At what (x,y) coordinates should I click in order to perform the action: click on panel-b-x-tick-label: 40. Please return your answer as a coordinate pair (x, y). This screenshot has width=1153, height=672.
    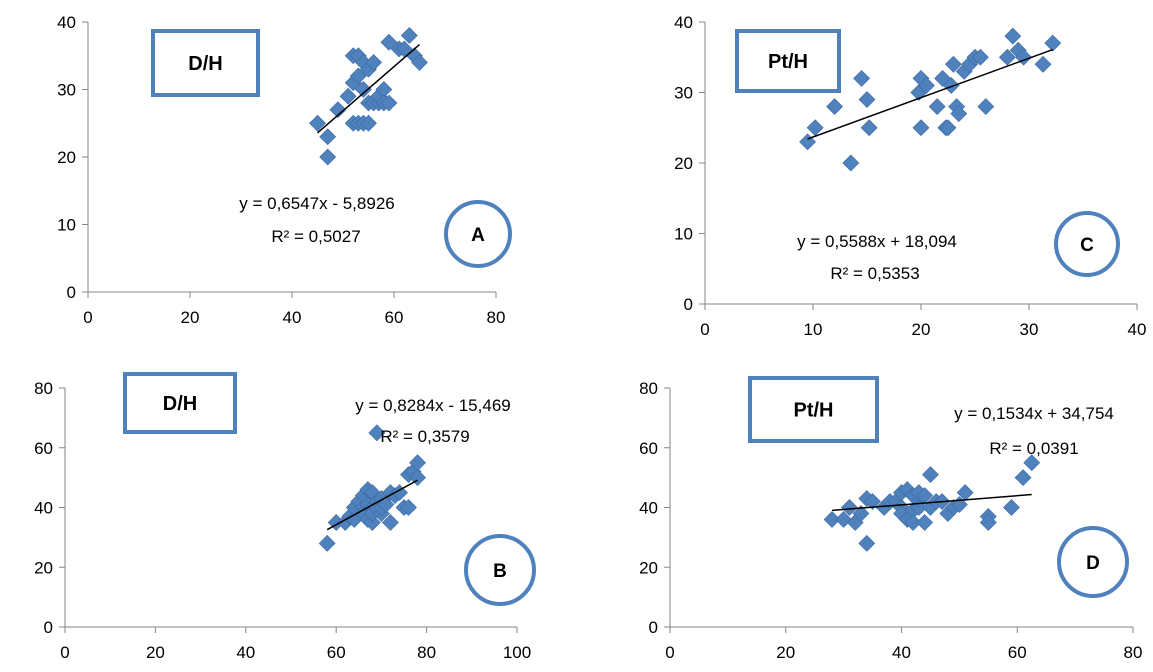
    Looking at the image, I should click on (245, 652).